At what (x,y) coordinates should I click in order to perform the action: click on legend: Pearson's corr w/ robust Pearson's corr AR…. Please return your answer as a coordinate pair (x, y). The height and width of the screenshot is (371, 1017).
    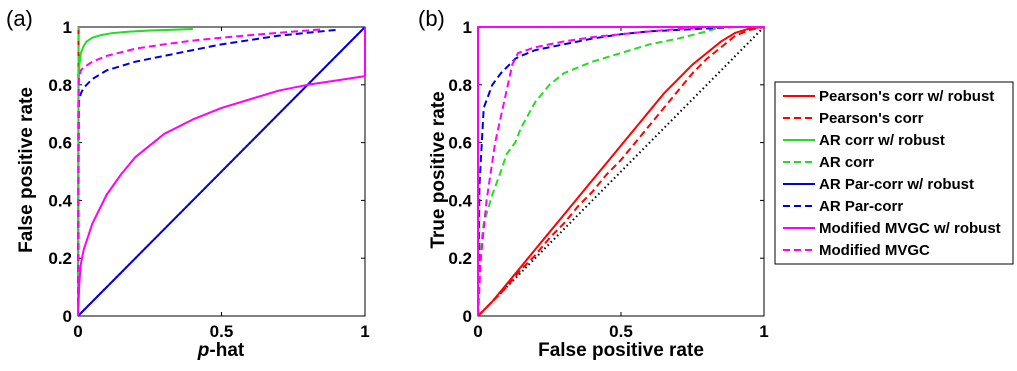
    Looking at the image, I should click on (894, 173).